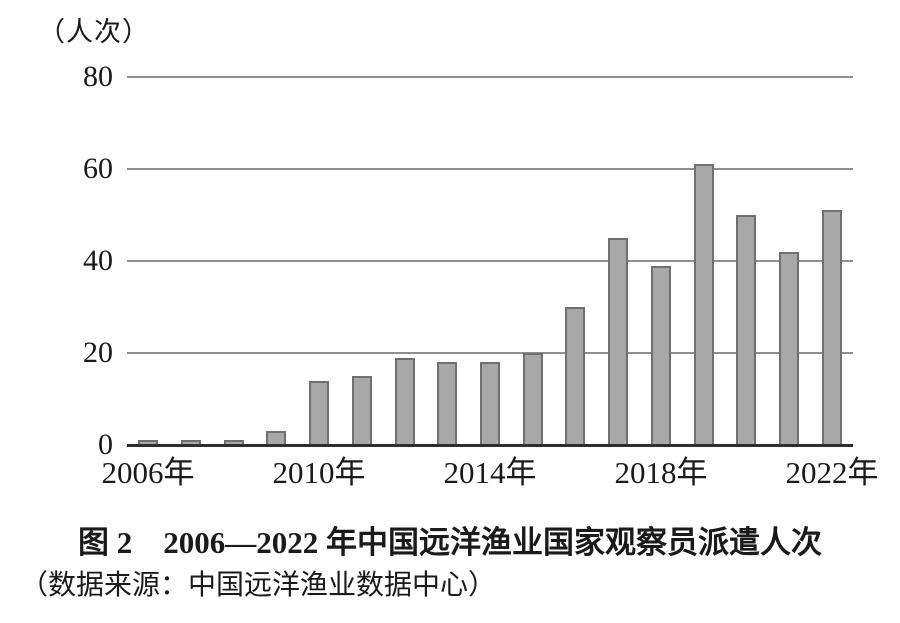 Image resolution: width=900 pixels, height=623 pixels. I want to click on x-tick-label-2018: 2018年, so click(661, 472).